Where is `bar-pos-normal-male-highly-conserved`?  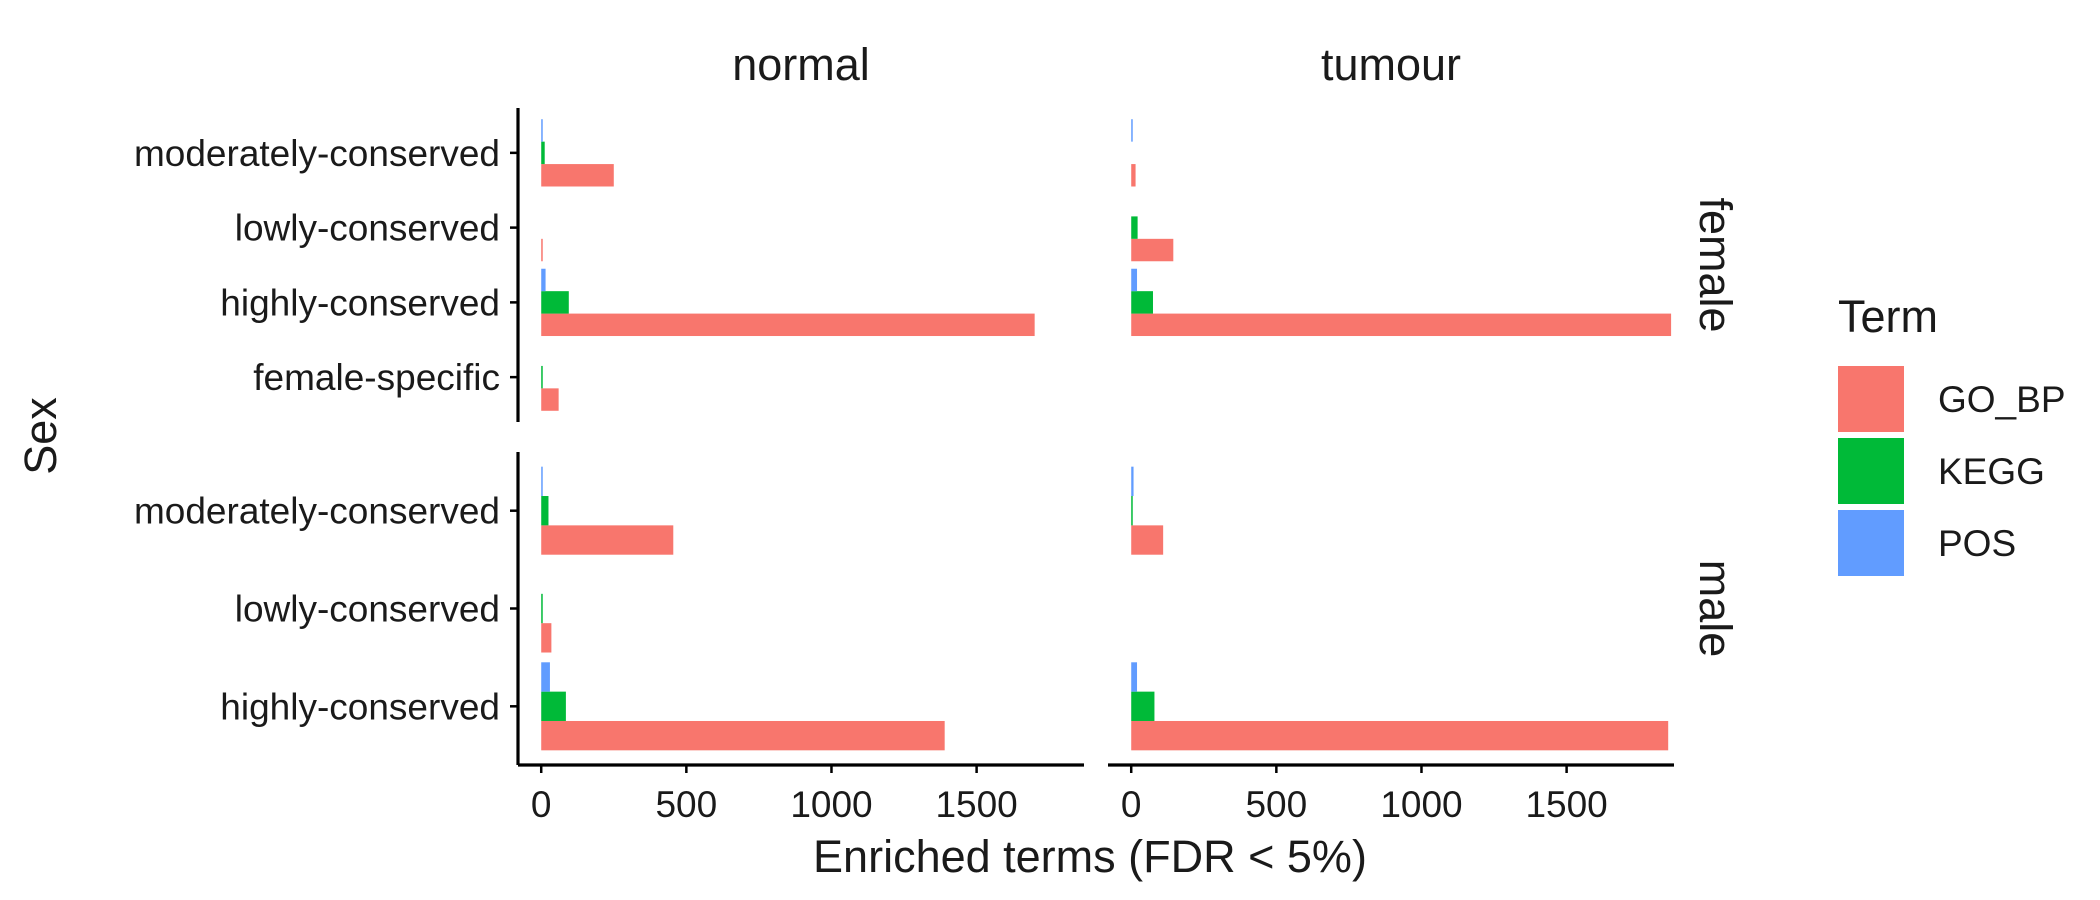
bar-pos-normal-male-highly-conserved is located at coordinates (545, 677).